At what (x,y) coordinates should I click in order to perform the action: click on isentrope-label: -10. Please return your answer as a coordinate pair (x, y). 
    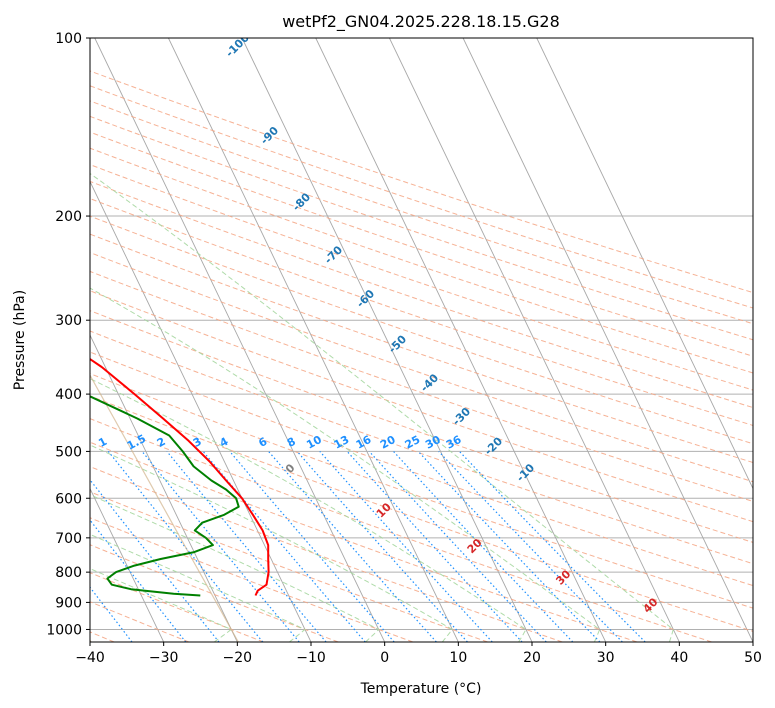
    Looking at the image, I should click on (525, 472).